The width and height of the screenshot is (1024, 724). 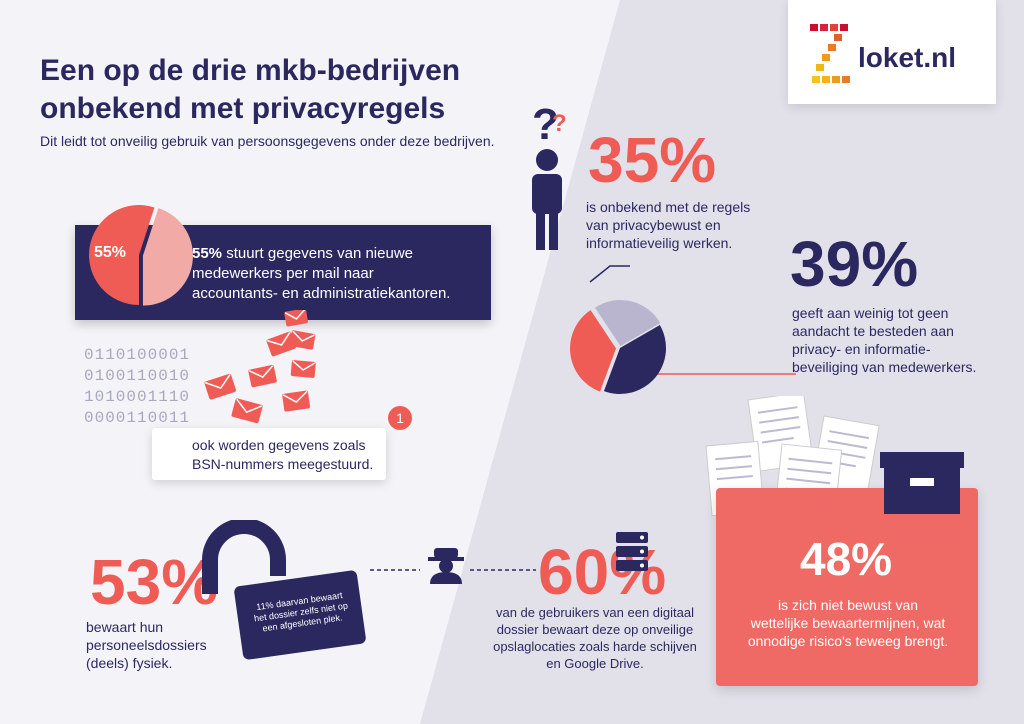 I want to click on stat-53-line-2: personeelsdossiers, so click(x=146, y=645).